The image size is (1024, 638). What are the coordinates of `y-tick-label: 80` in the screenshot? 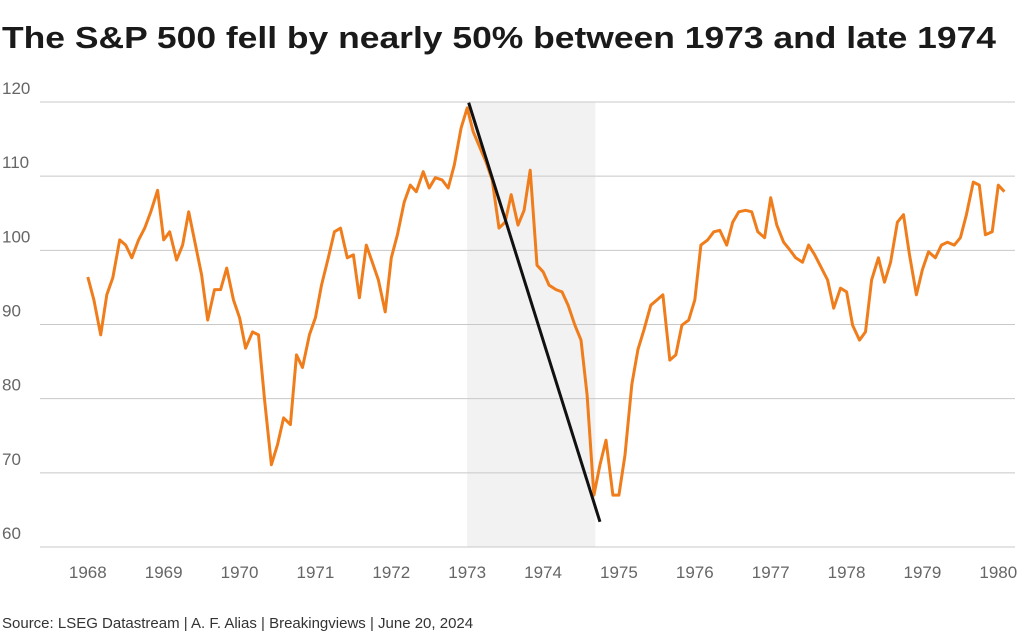 It's located at (11, 385).